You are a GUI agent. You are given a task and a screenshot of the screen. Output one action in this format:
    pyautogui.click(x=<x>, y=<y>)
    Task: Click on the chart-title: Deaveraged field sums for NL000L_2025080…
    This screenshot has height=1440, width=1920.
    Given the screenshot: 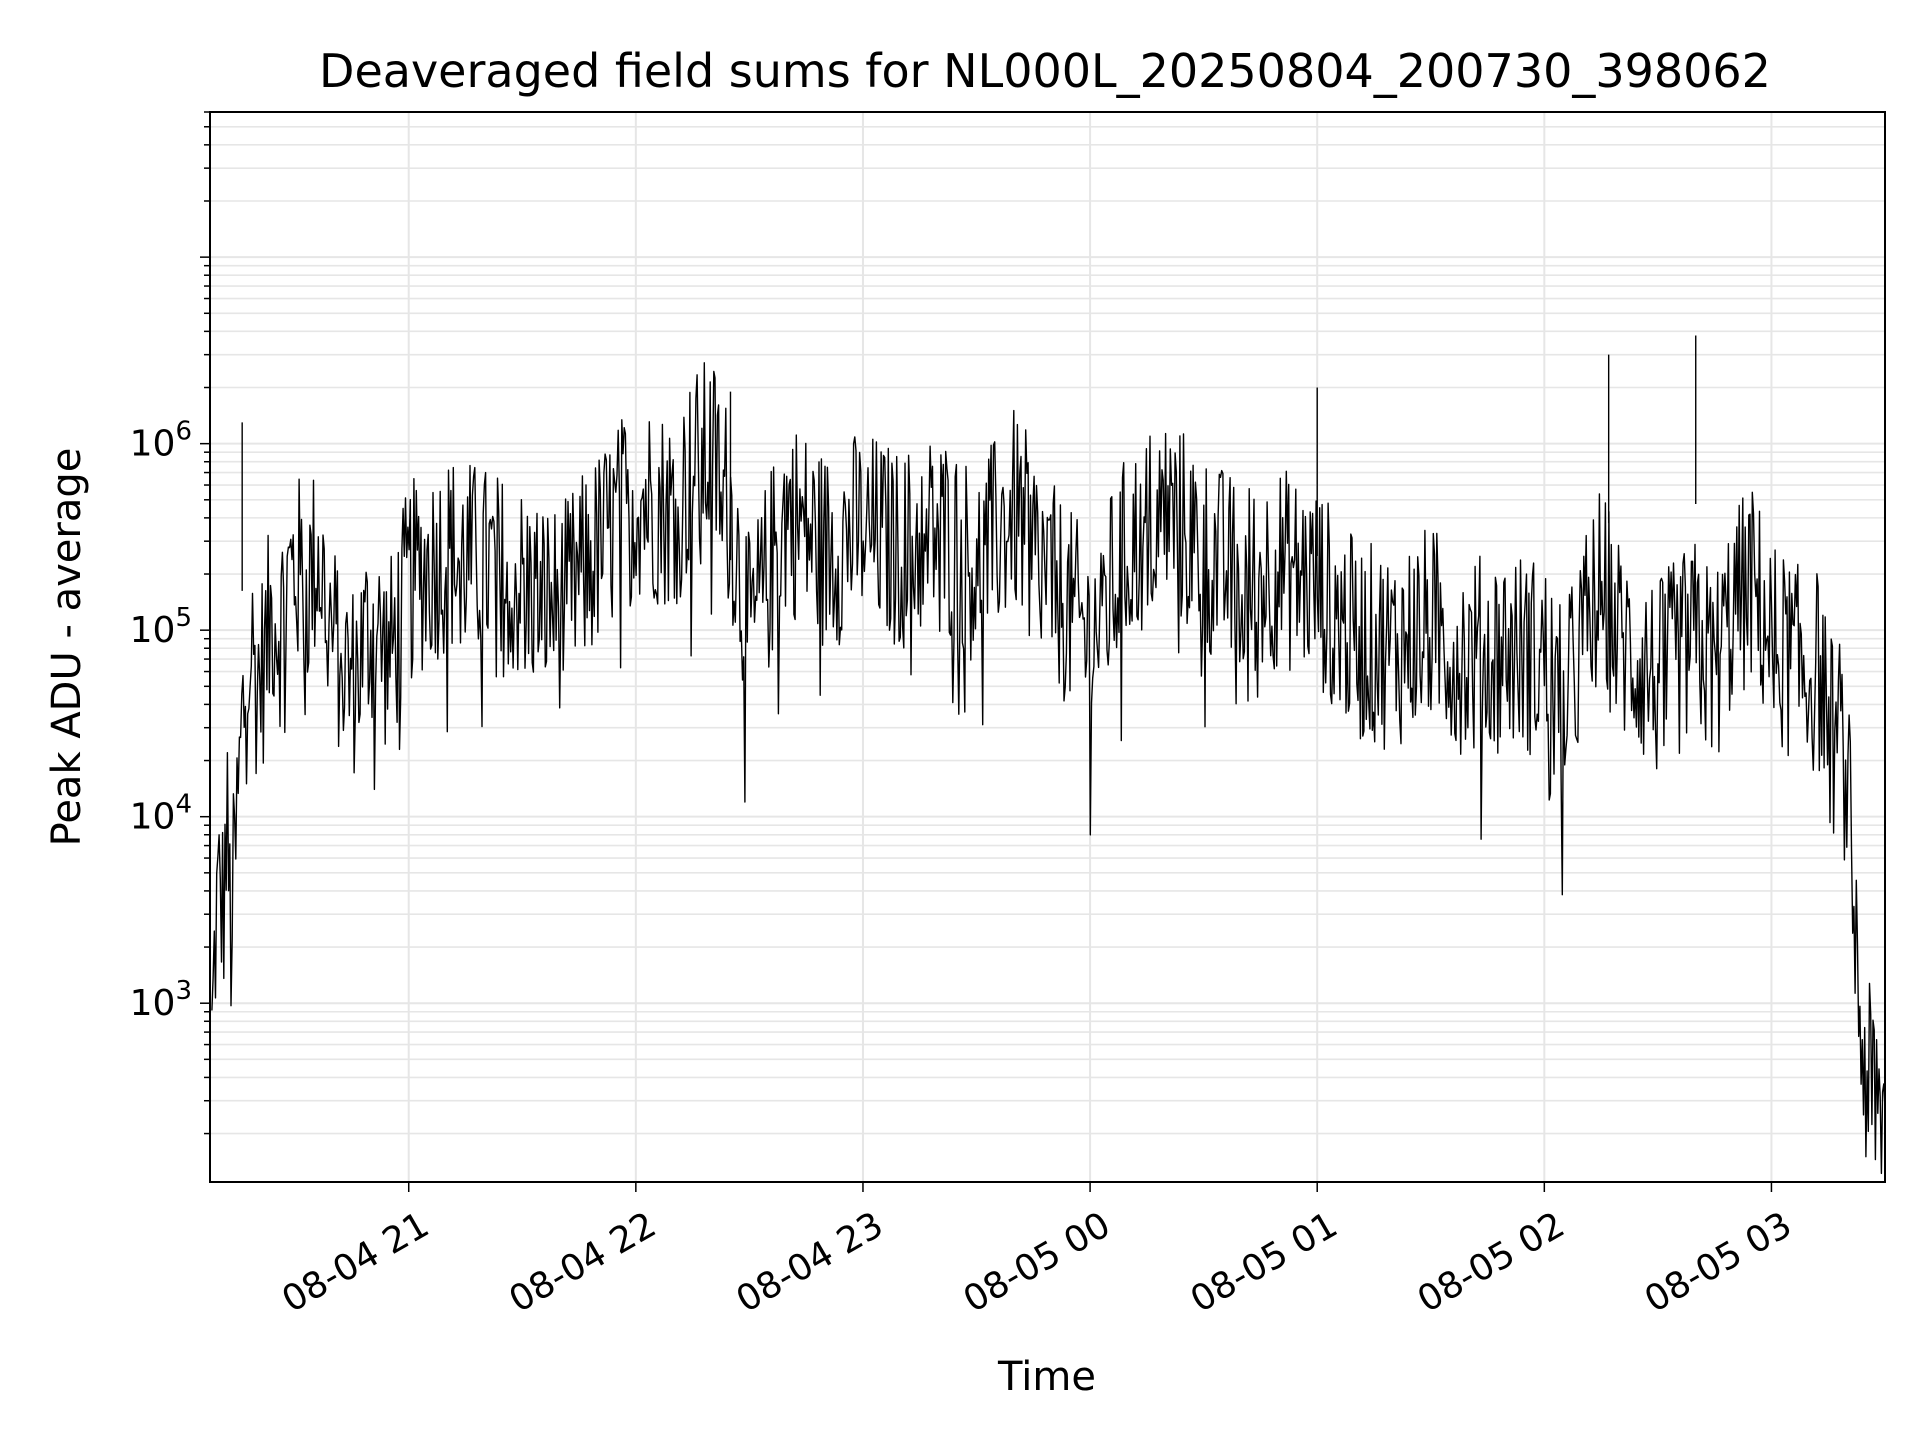 What is the action you would take?
    pyautogui.click(x=1045, y=71)
    